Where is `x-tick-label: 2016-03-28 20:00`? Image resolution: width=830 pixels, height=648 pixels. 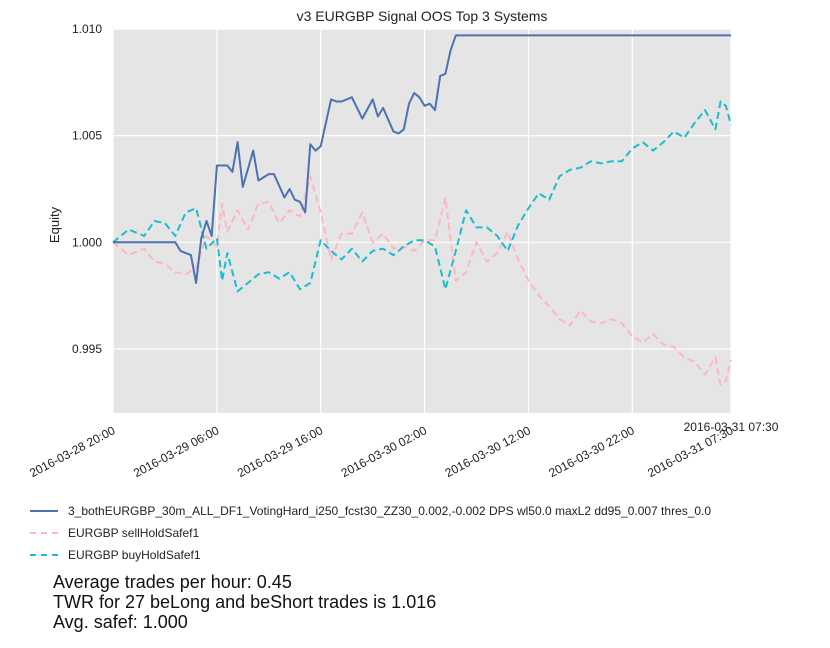
x-tick-label: 2016-03-28 20:00 is located at coordinates (72, 451).